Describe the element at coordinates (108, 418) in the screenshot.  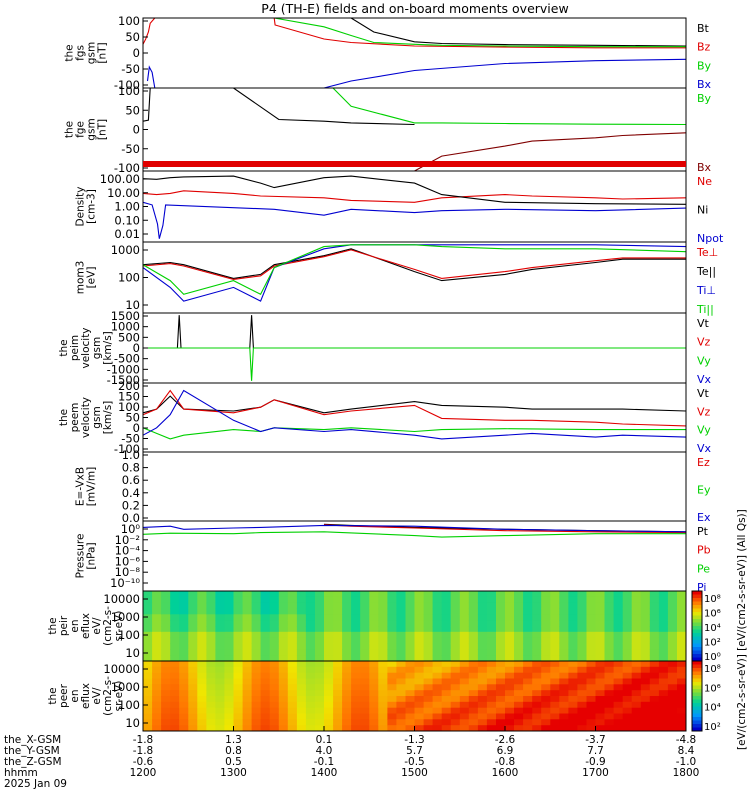
I see `y-axis-label-line: [km/s]` at that location.